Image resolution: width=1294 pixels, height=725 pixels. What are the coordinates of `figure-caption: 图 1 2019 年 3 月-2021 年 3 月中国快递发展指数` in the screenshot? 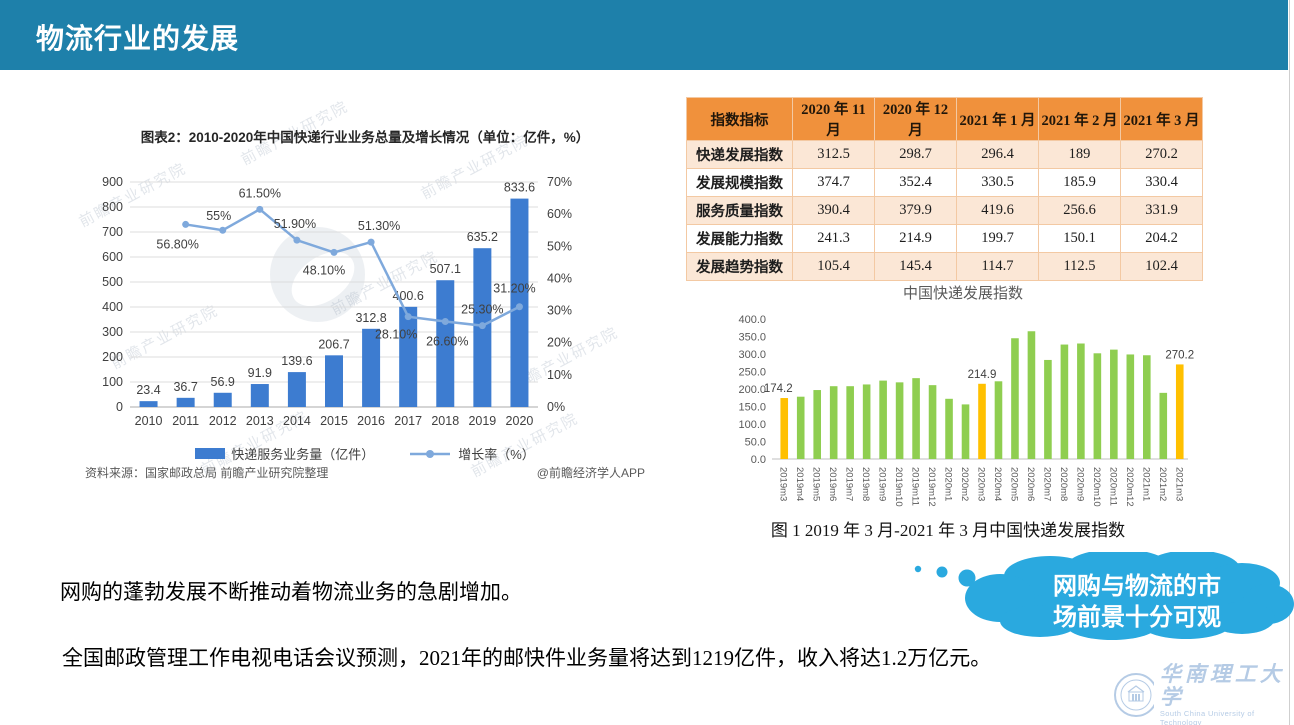 It's located at (948, 530).